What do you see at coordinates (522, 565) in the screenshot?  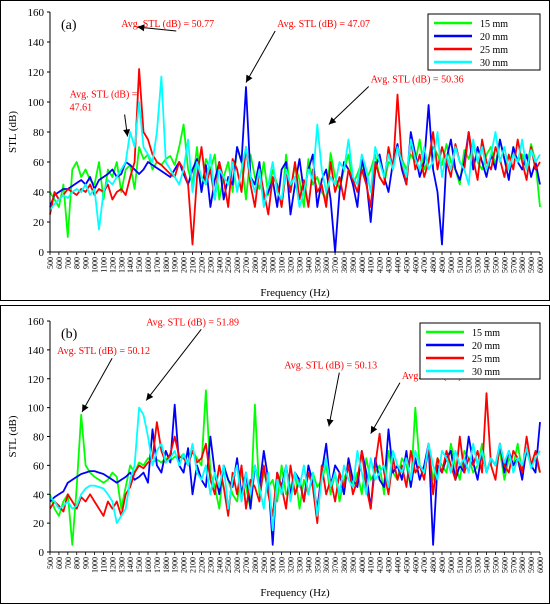 I see `x-tick-label: 5800` at bounding box center [522, 565].